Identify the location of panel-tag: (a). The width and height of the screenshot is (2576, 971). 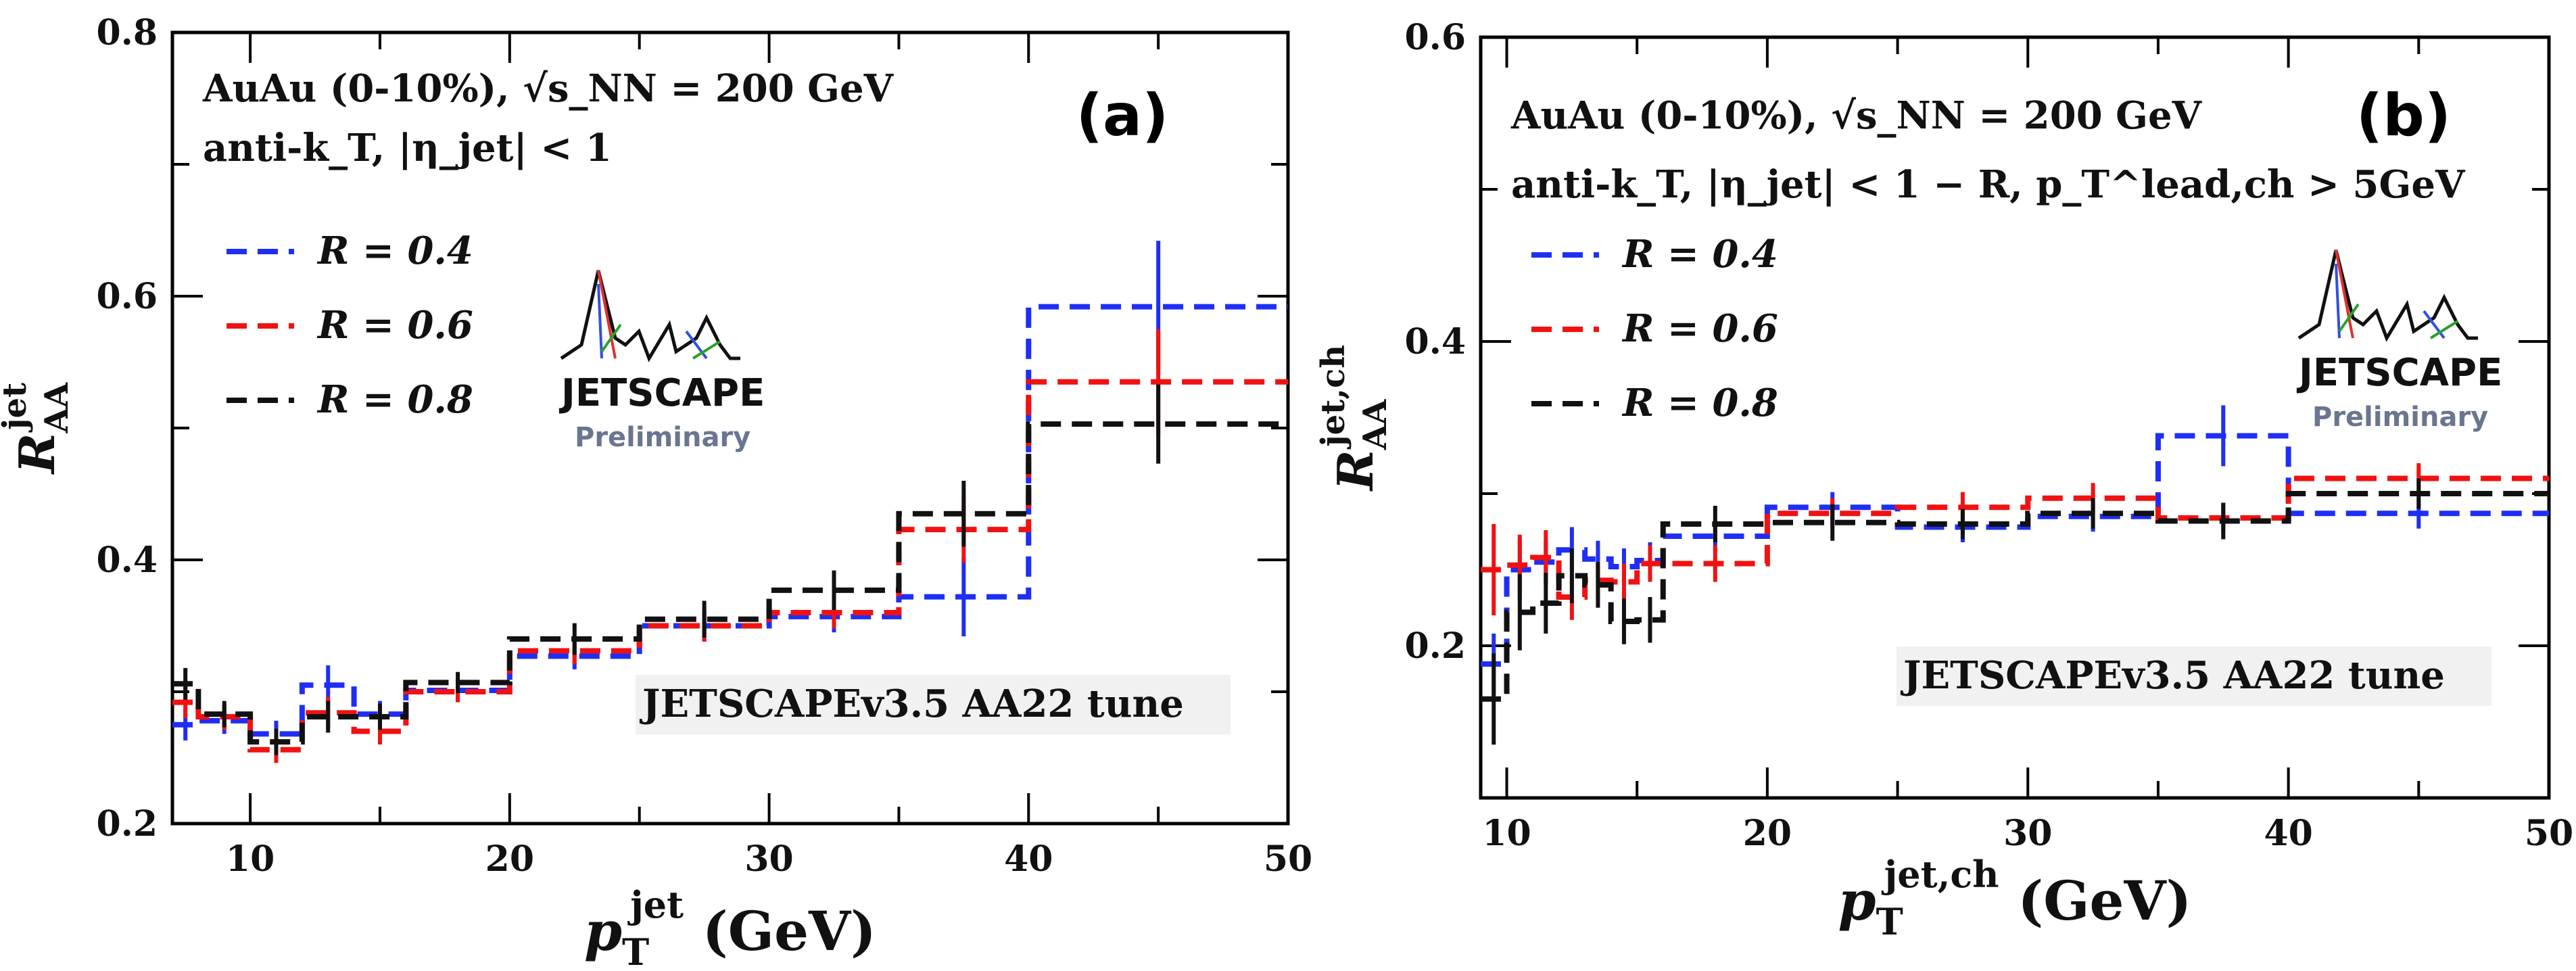
(1122, 115).